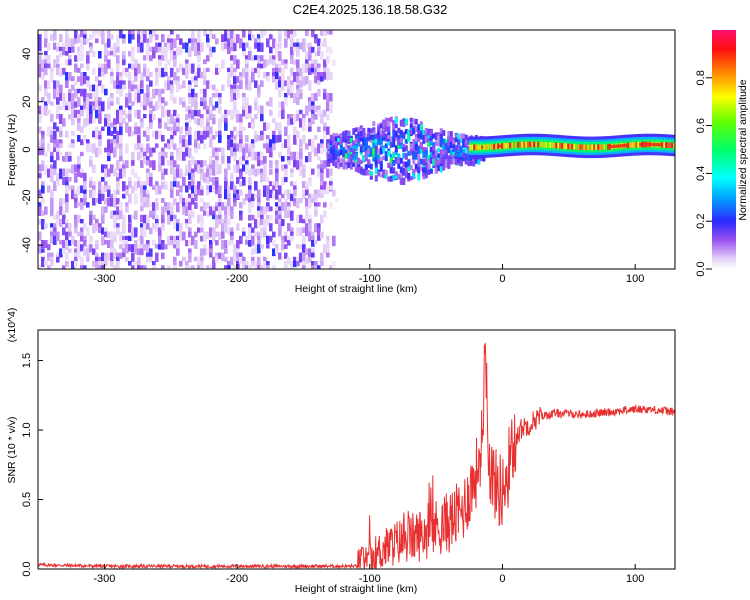  I want to click on y-tick-label: 20, so click(27, 102).